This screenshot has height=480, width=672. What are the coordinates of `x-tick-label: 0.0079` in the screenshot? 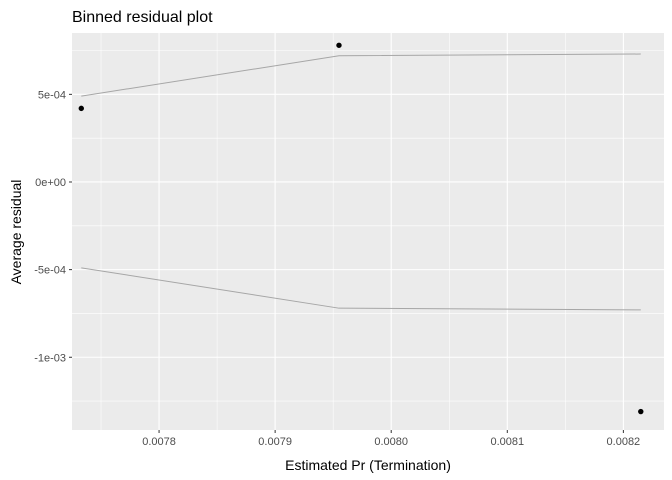 It's located at (275, 442).